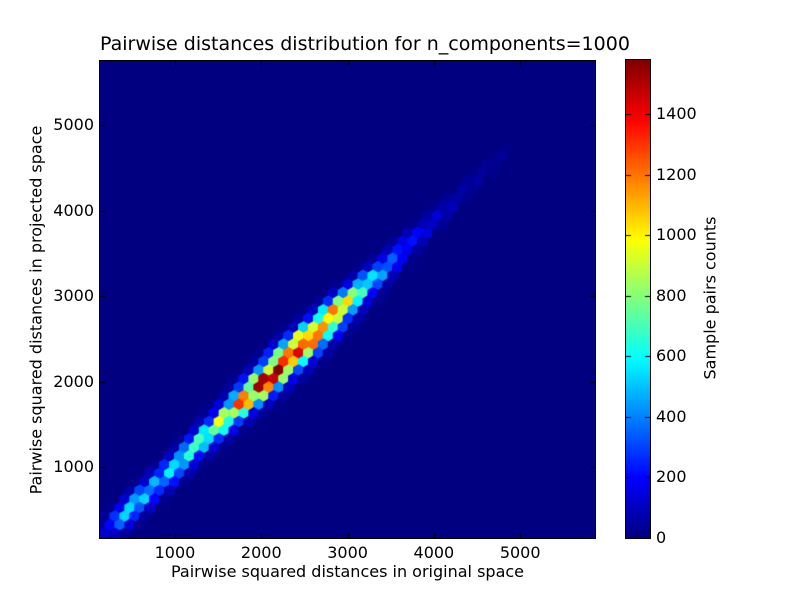 This screenshot has height=600, width=800. Describe the element at coordinates (671, 477) in the screenshot. I see `colorbar-tick-label: 200` at that location.